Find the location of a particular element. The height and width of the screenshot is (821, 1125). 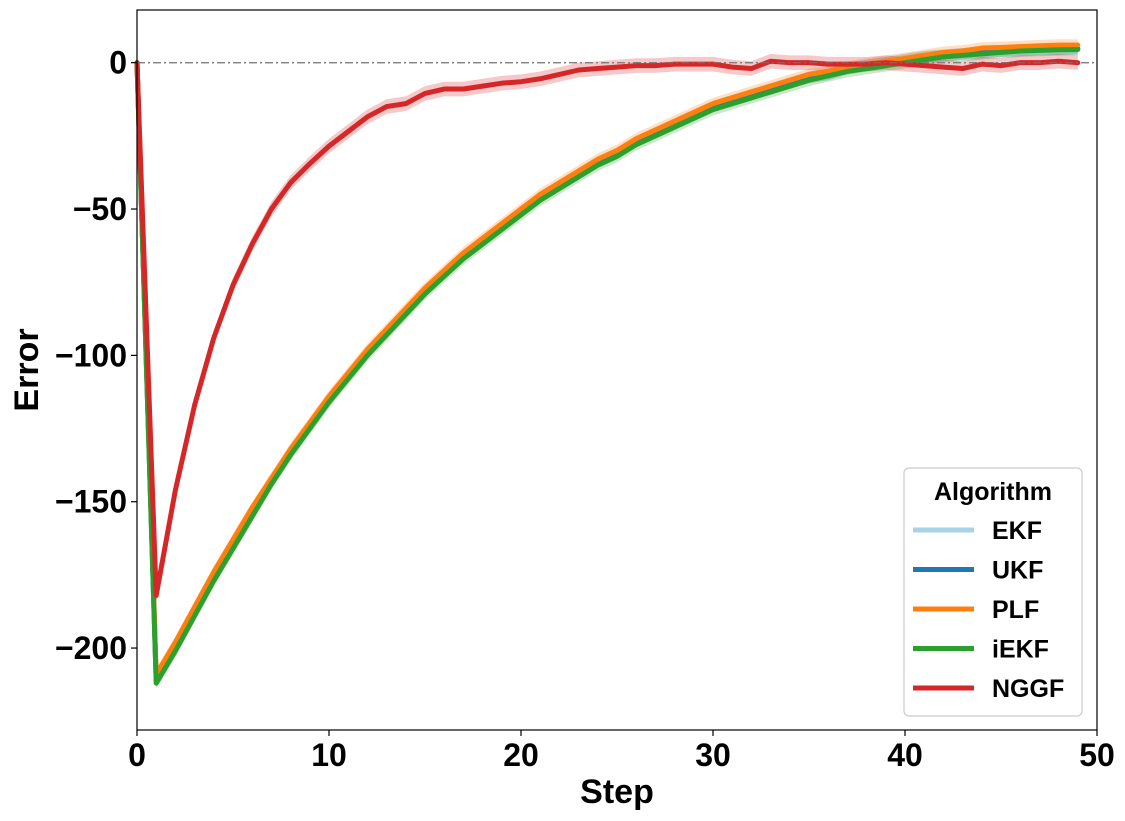

y-tick-label: −150 is located at coordinates (91, 502).